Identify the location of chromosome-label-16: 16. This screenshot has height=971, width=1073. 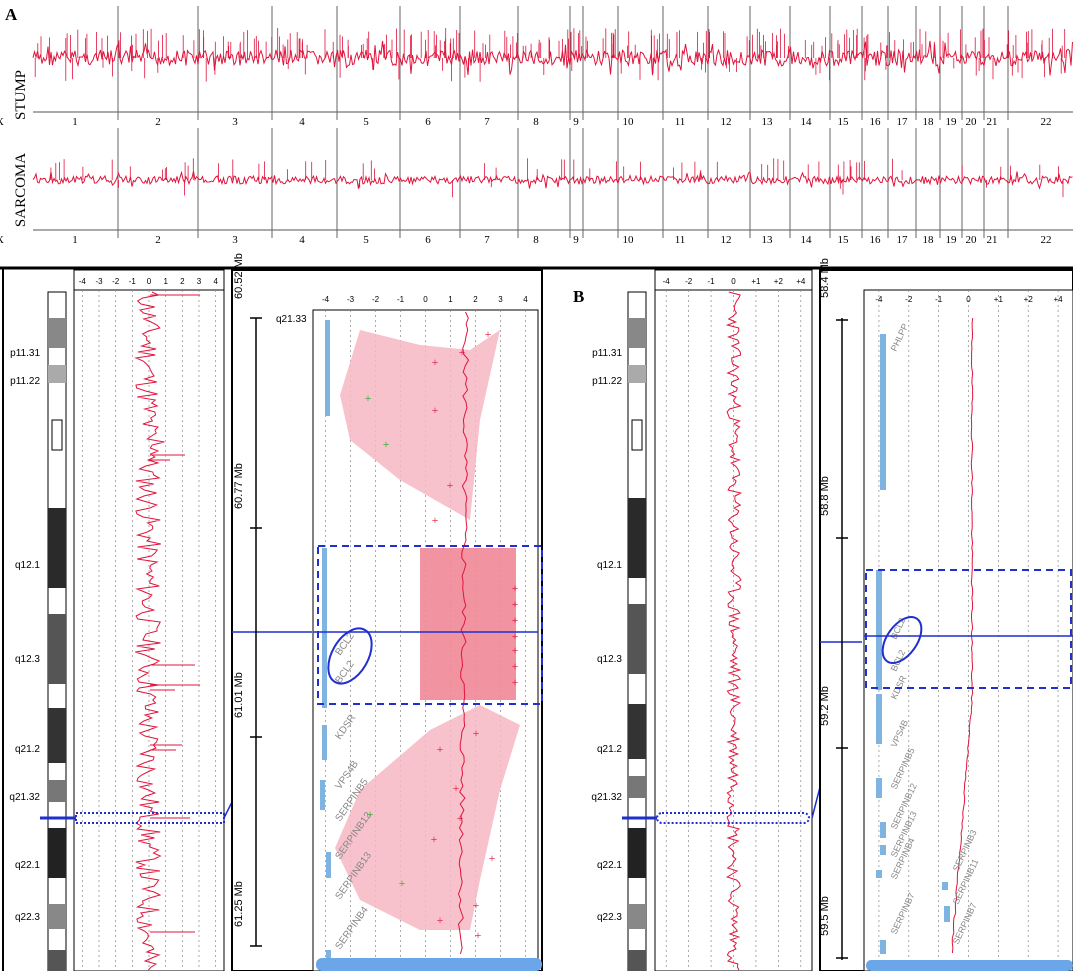
(876, 122).